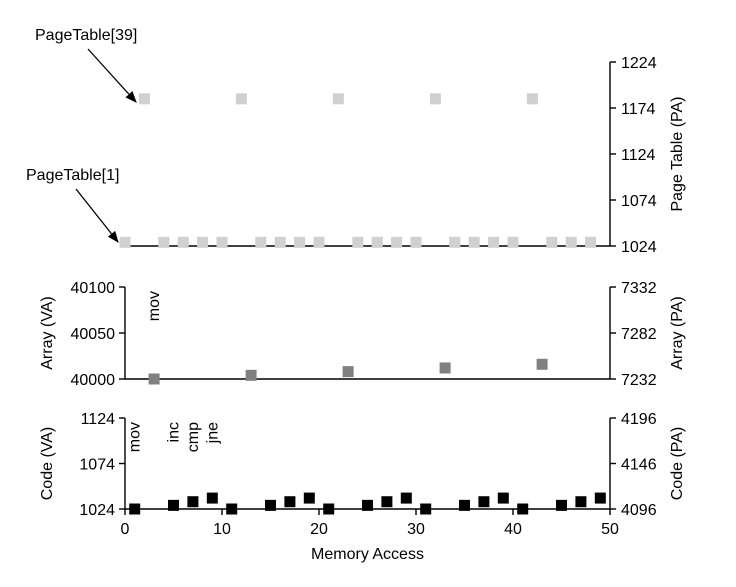  What do you see at coordinates (639, 419) in the screenshot?
I see `right-tick-label: 4196` at bounding box center [639, 419].